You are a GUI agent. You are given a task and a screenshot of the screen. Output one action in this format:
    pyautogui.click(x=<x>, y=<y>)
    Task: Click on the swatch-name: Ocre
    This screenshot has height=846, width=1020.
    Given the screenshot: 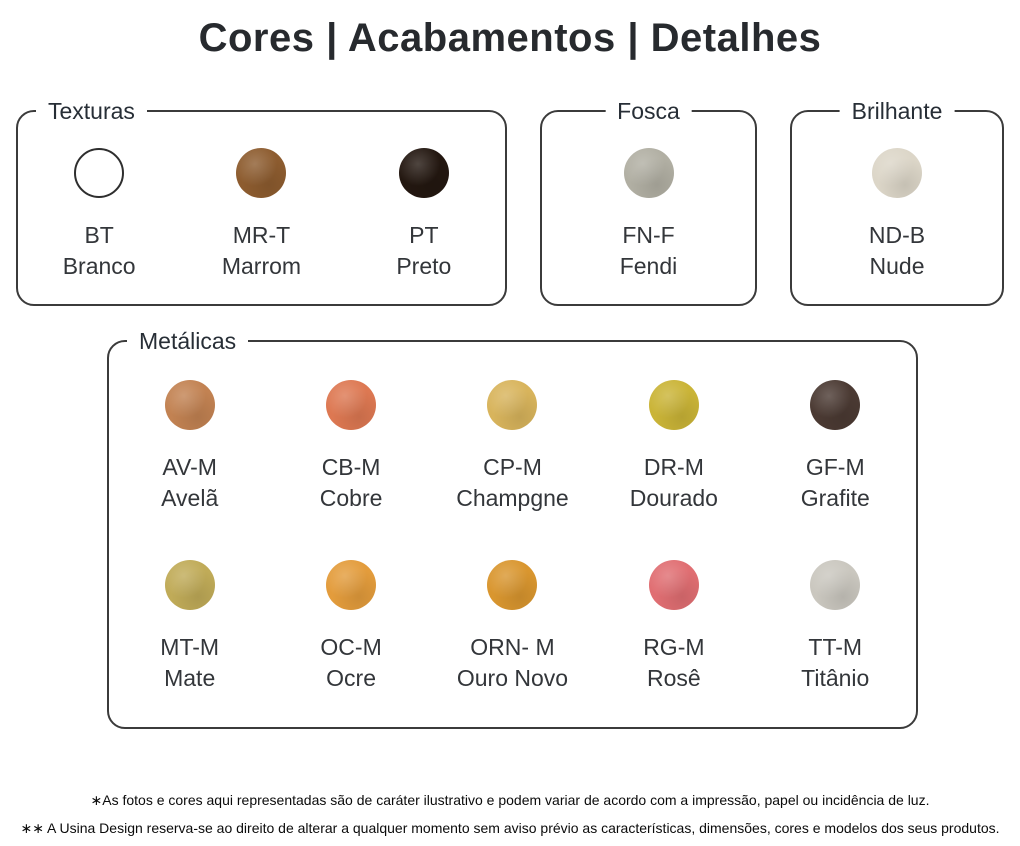 What is the action you would take?
    pyautogui.click(x=351, y=678)
    